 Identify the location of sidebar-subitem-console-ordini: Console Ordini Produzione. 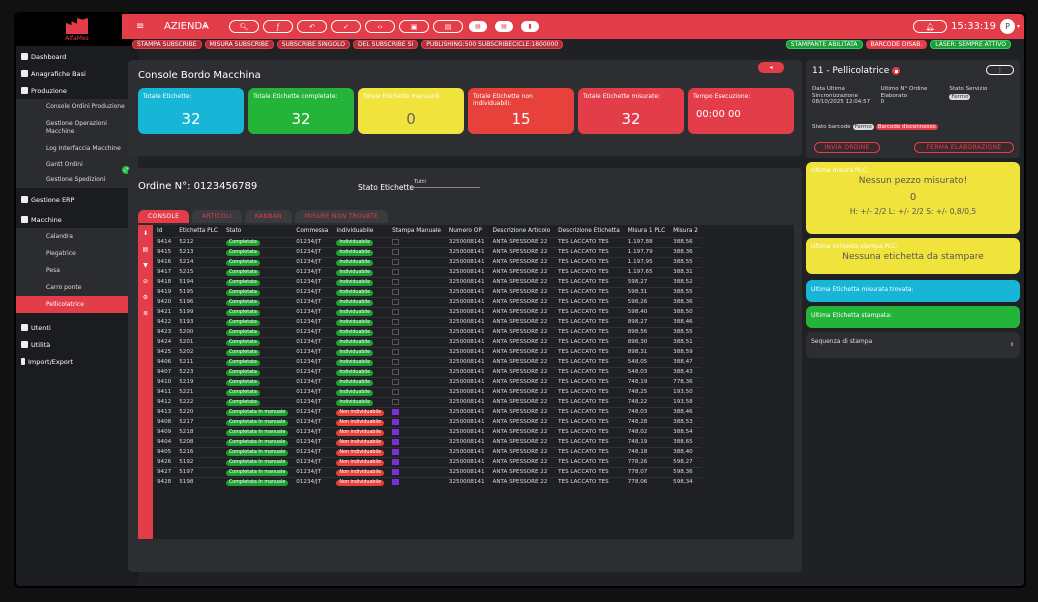
(85, 106).